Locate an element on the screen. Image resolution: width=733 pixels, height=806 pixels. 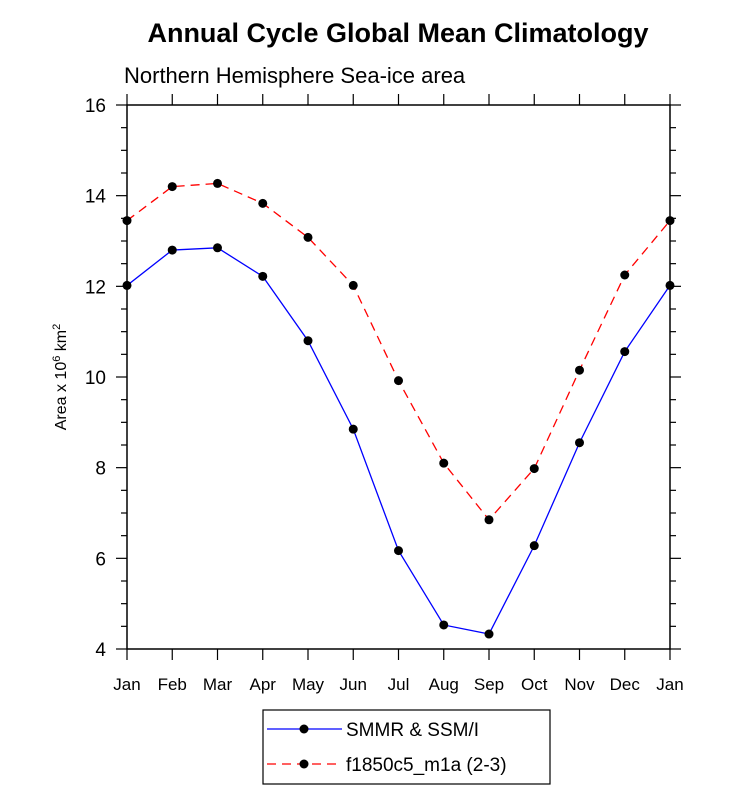
x-tick-label: Oct is located at coordinates (534, 684).